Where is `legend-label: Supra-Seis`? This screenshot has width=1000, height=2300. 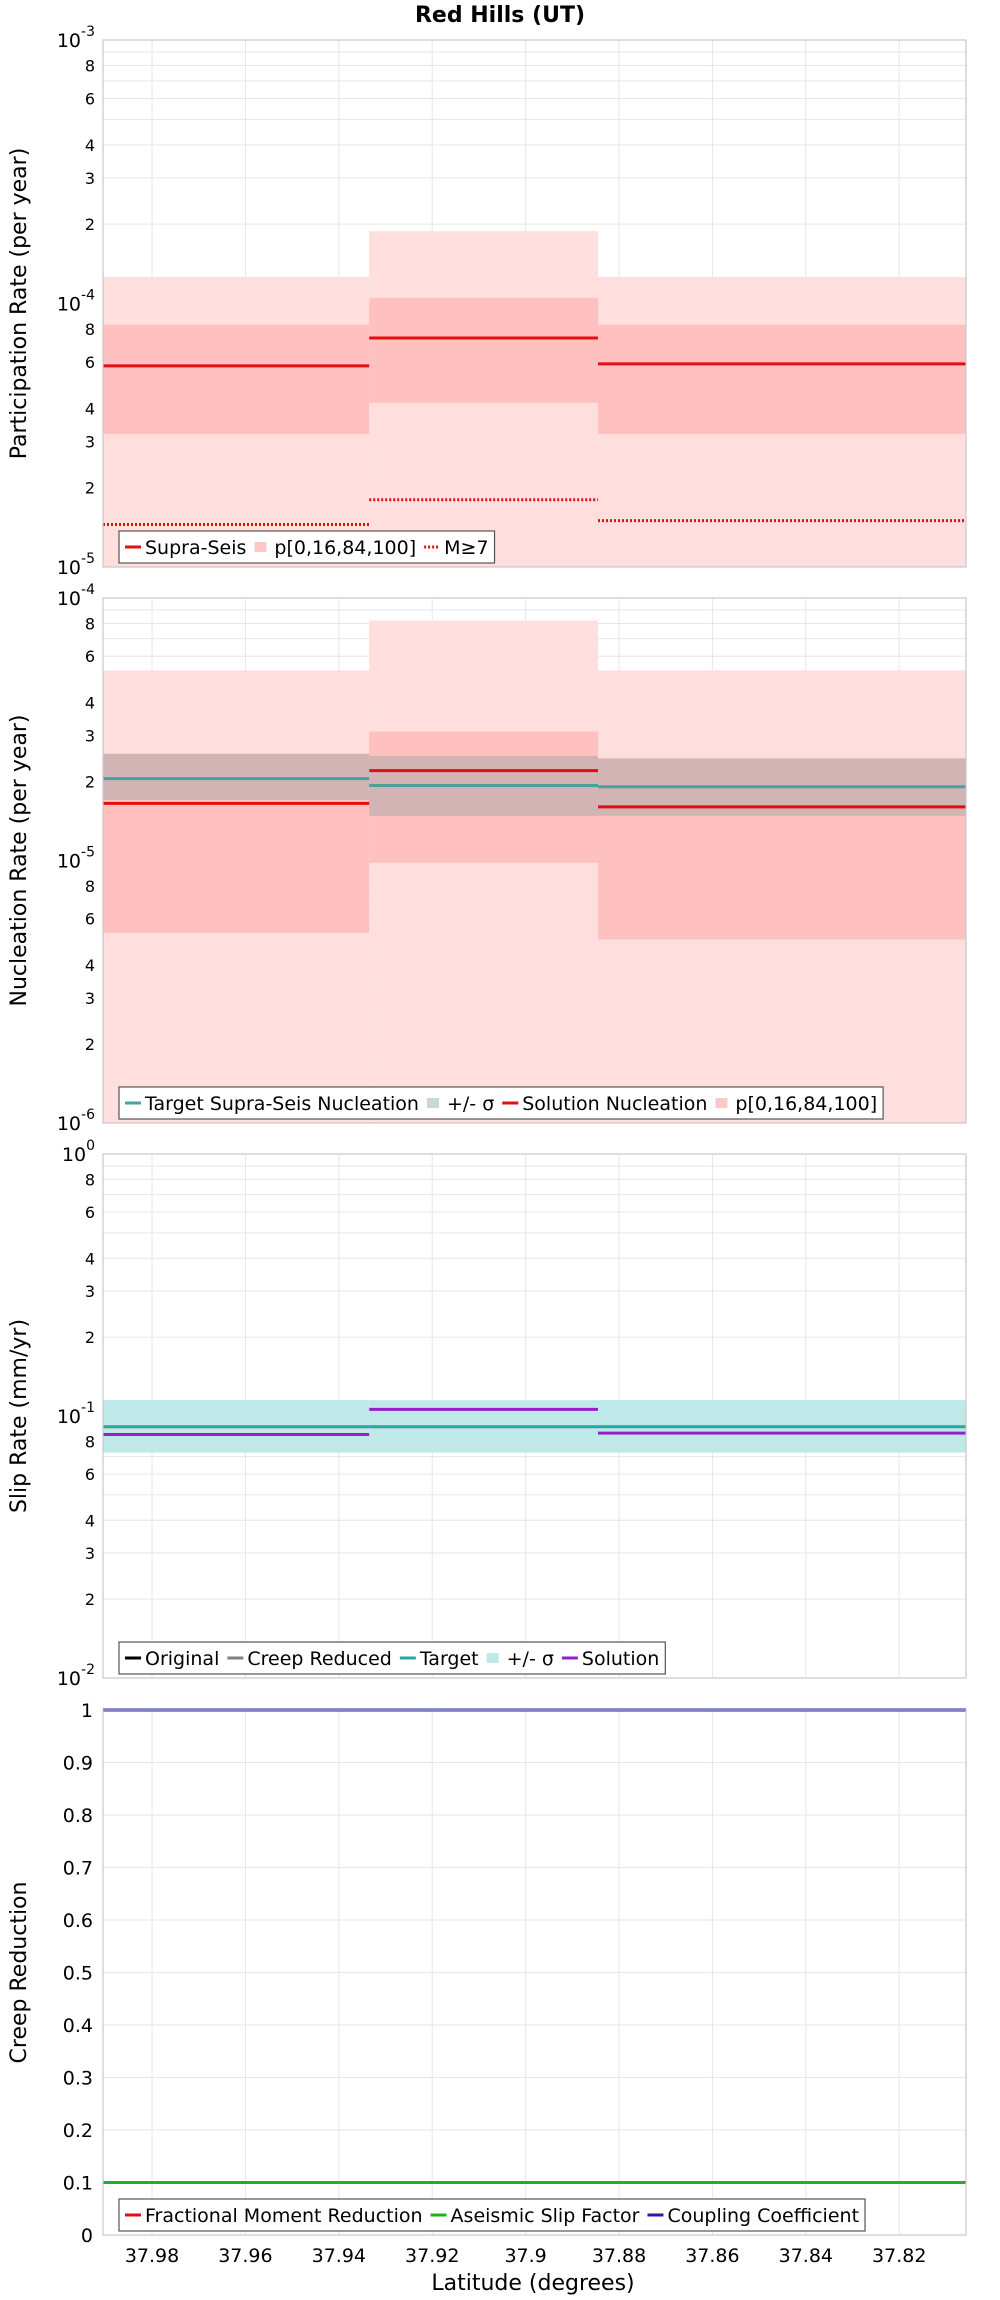 legend-label: Supra-Seis is located at coordinates (195, 548).